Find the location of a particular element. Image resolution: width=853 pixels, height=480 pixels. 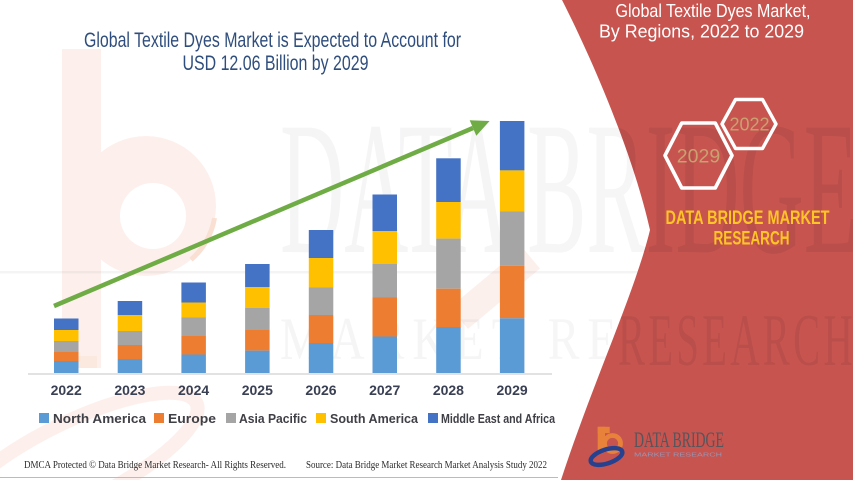

svg-text: Europe is located at coordinates (192, 418).